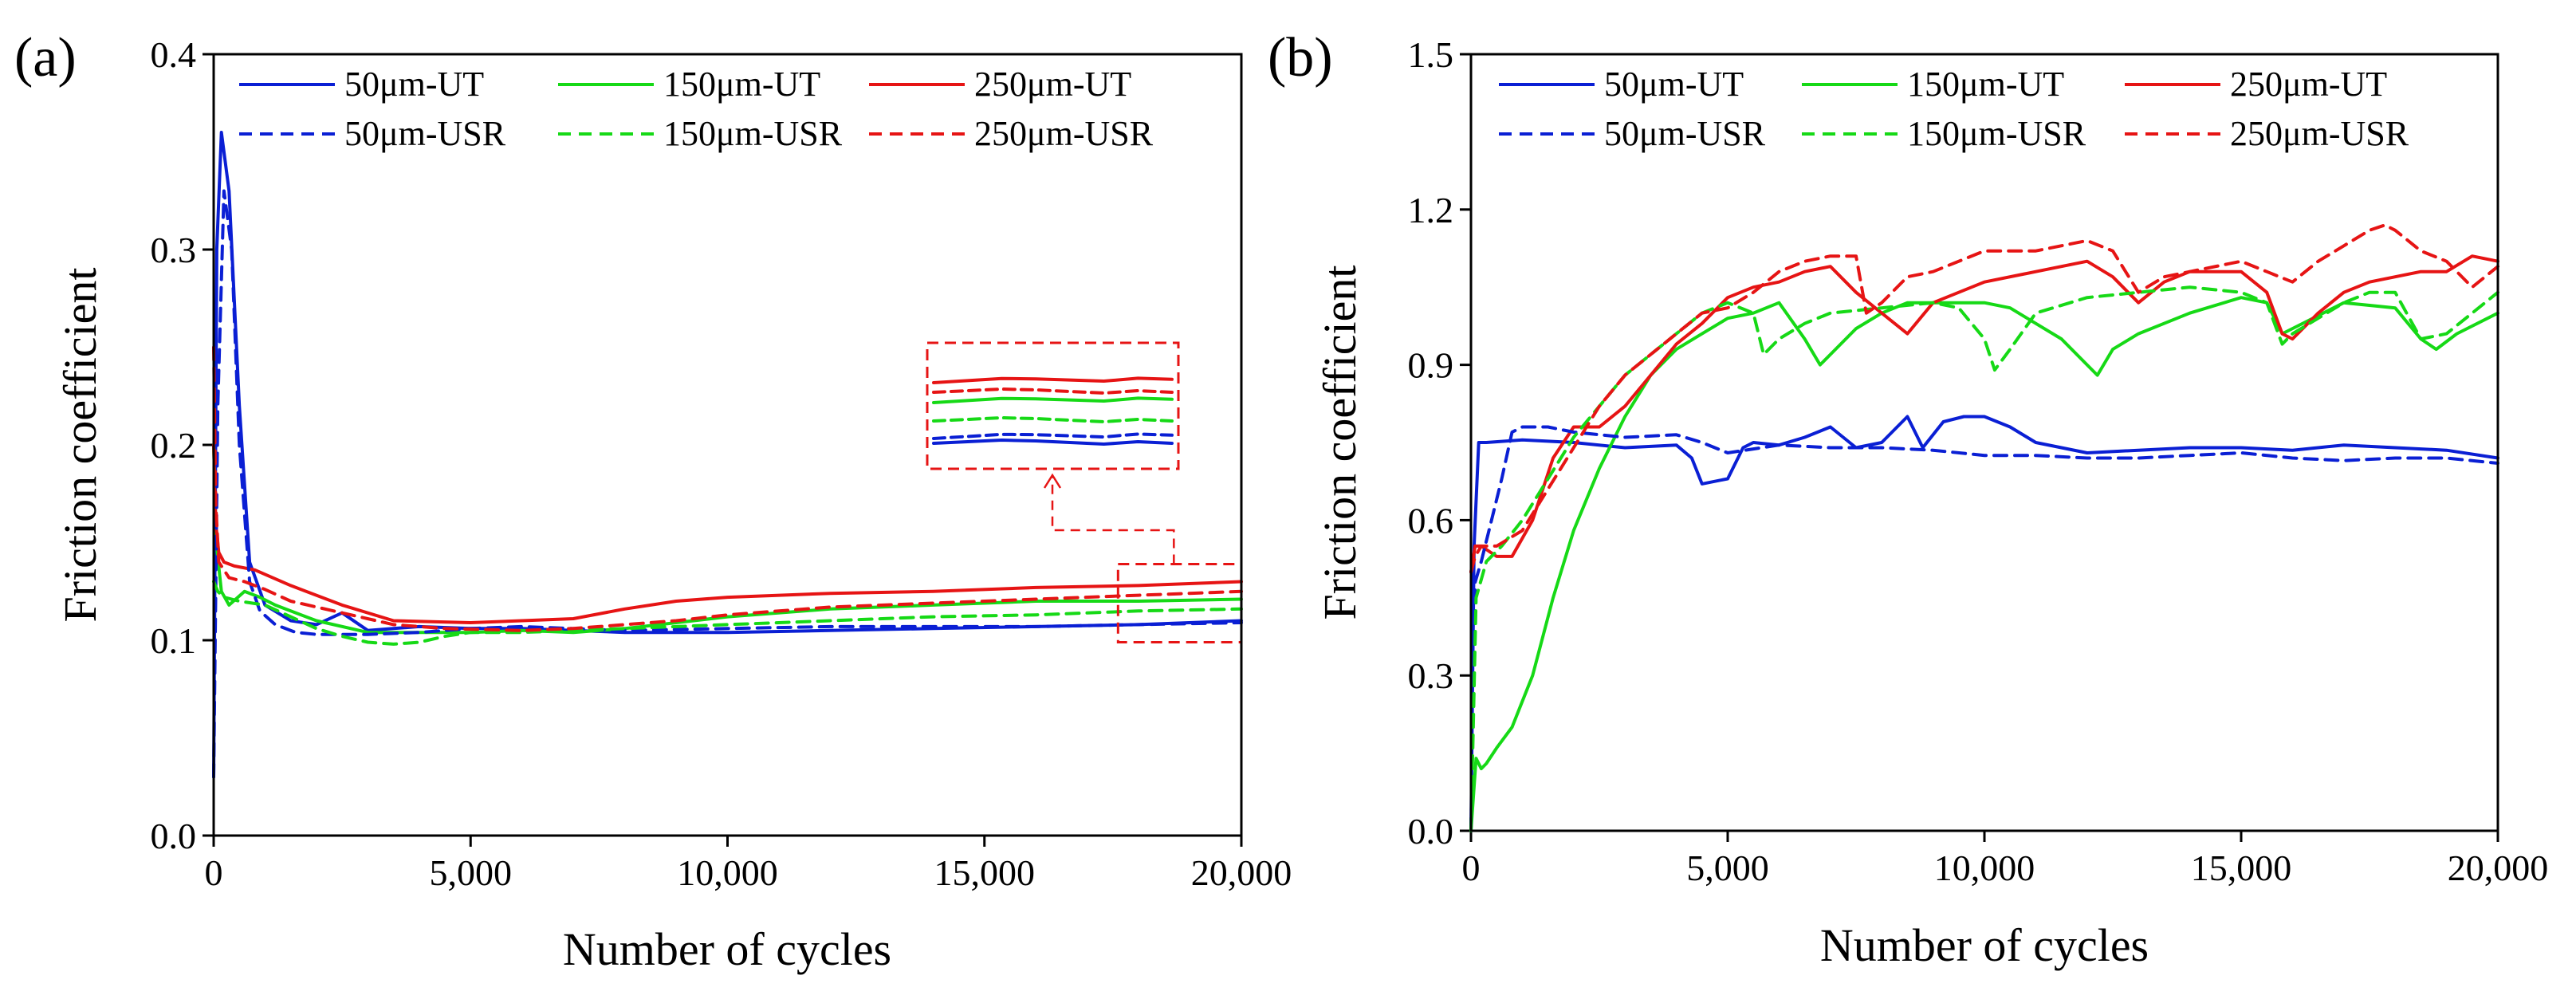 The width and height of the screenshot is (2576, 1003). I want to click on y-tick-label: 1.2, so click(1431, 210).